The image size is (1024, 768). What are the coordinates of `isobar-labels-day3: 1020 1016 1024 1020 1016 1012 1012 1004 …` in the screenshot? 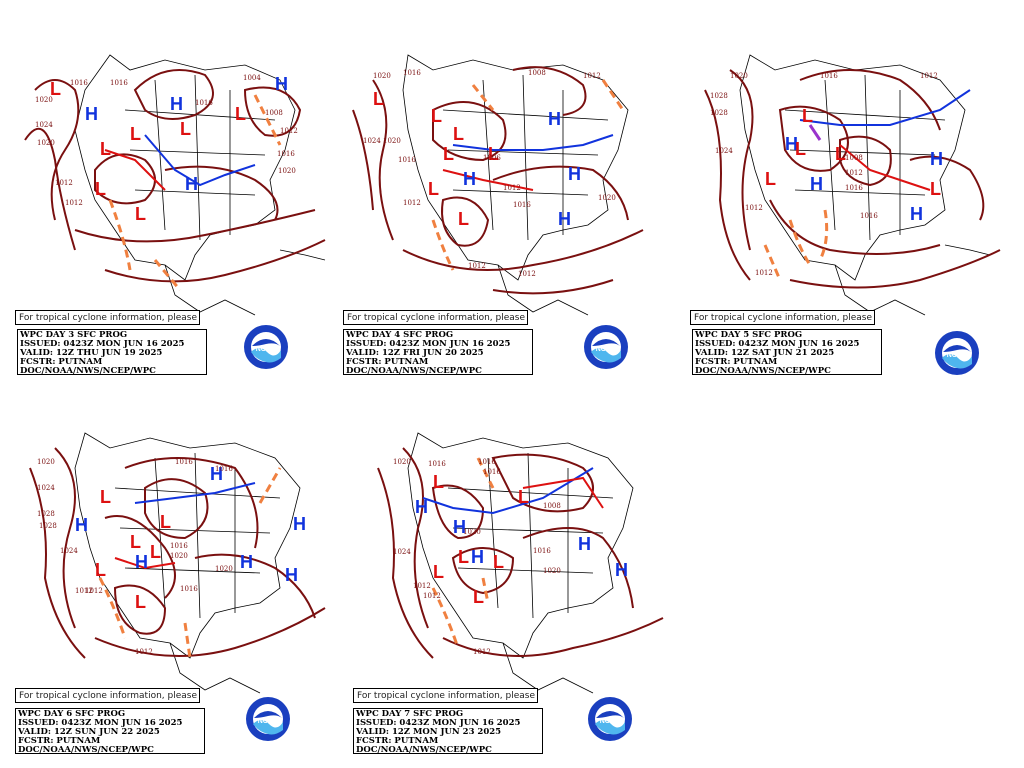 It's located at (166, 140).